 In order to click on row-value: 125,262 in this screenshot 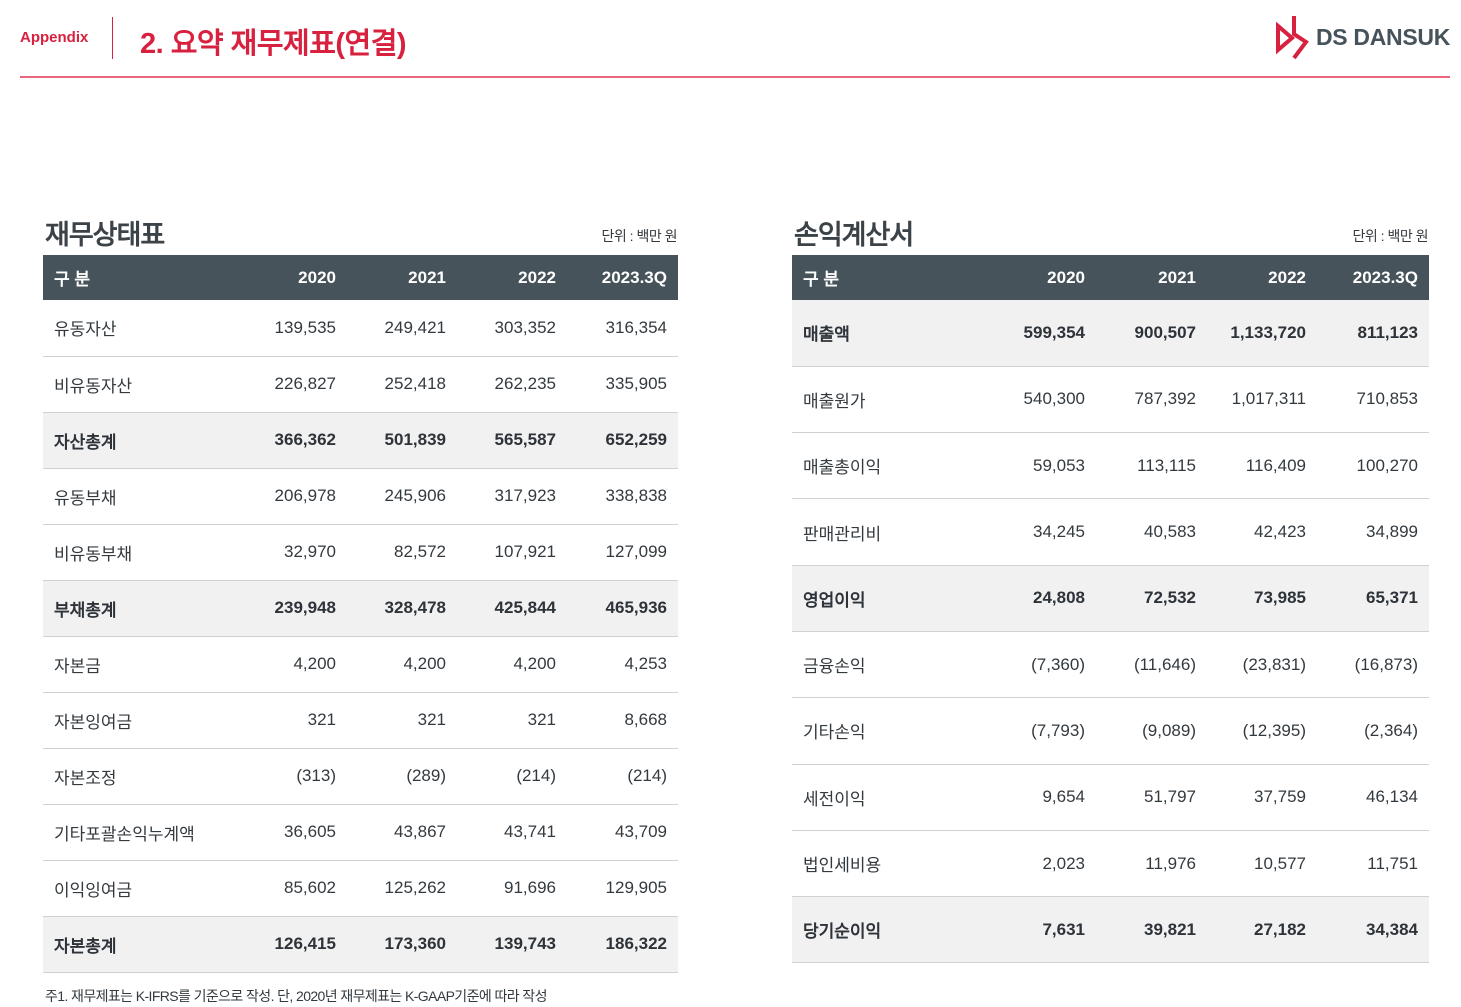, I will do `click(402, 888)`.